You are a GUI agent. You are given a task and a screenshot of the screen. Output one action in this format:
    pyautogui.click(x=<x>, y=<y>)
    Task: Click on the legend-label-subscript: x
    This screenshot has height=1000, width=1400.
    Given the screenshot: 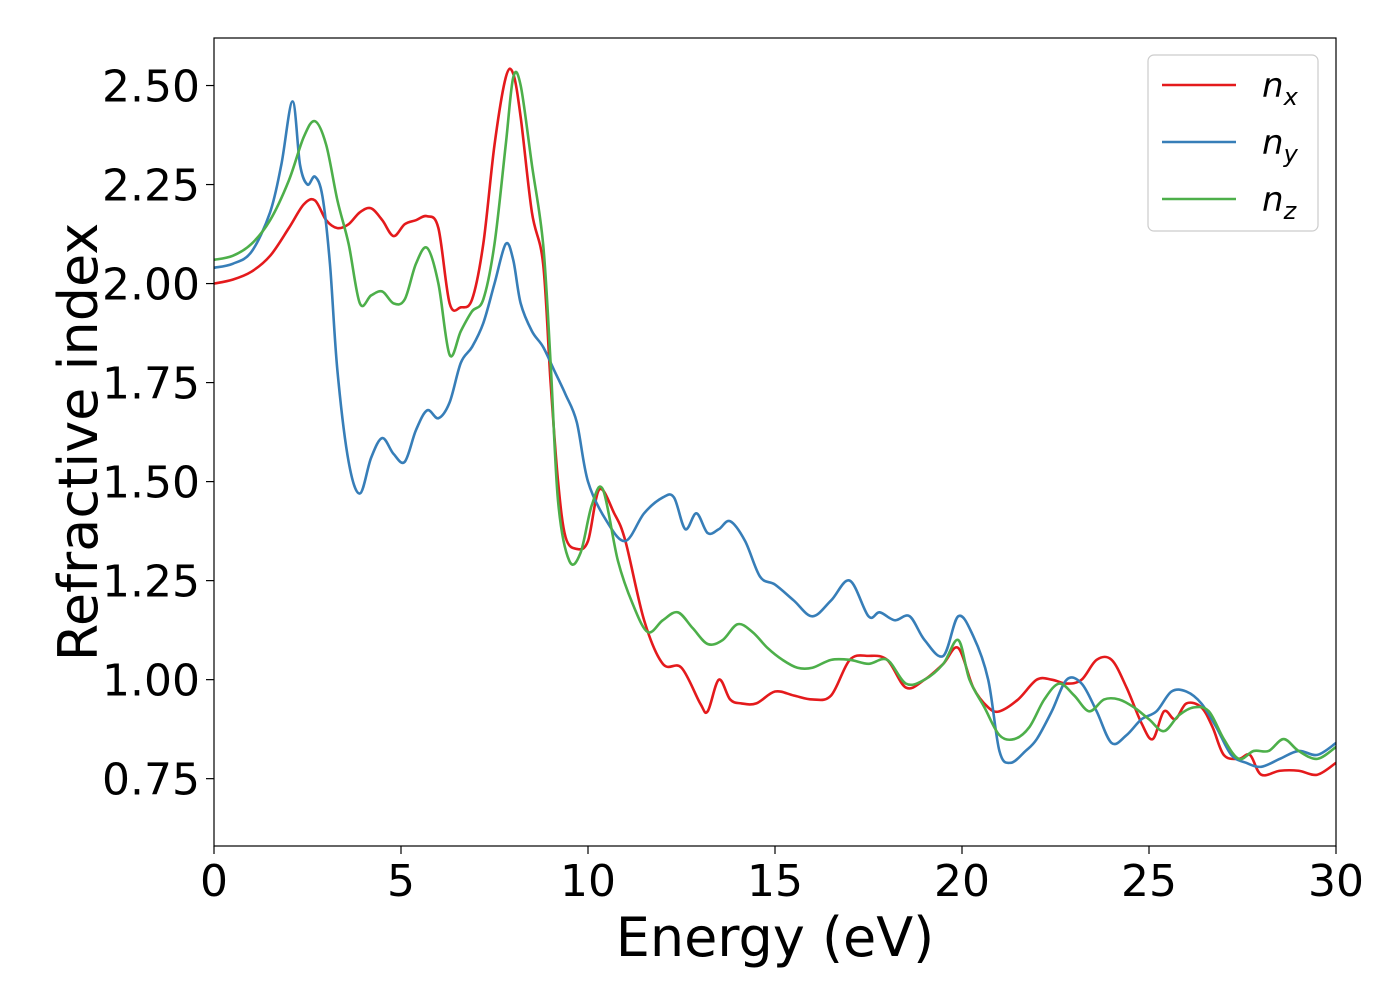 What is the action you would take?
    pyautogui.click(x=1291, y=97)
    